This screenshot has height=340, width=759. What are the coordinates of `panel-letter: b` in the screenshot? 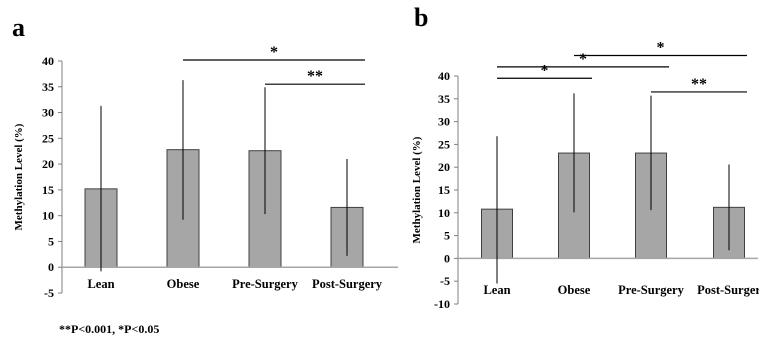 It's located at (421, 17).